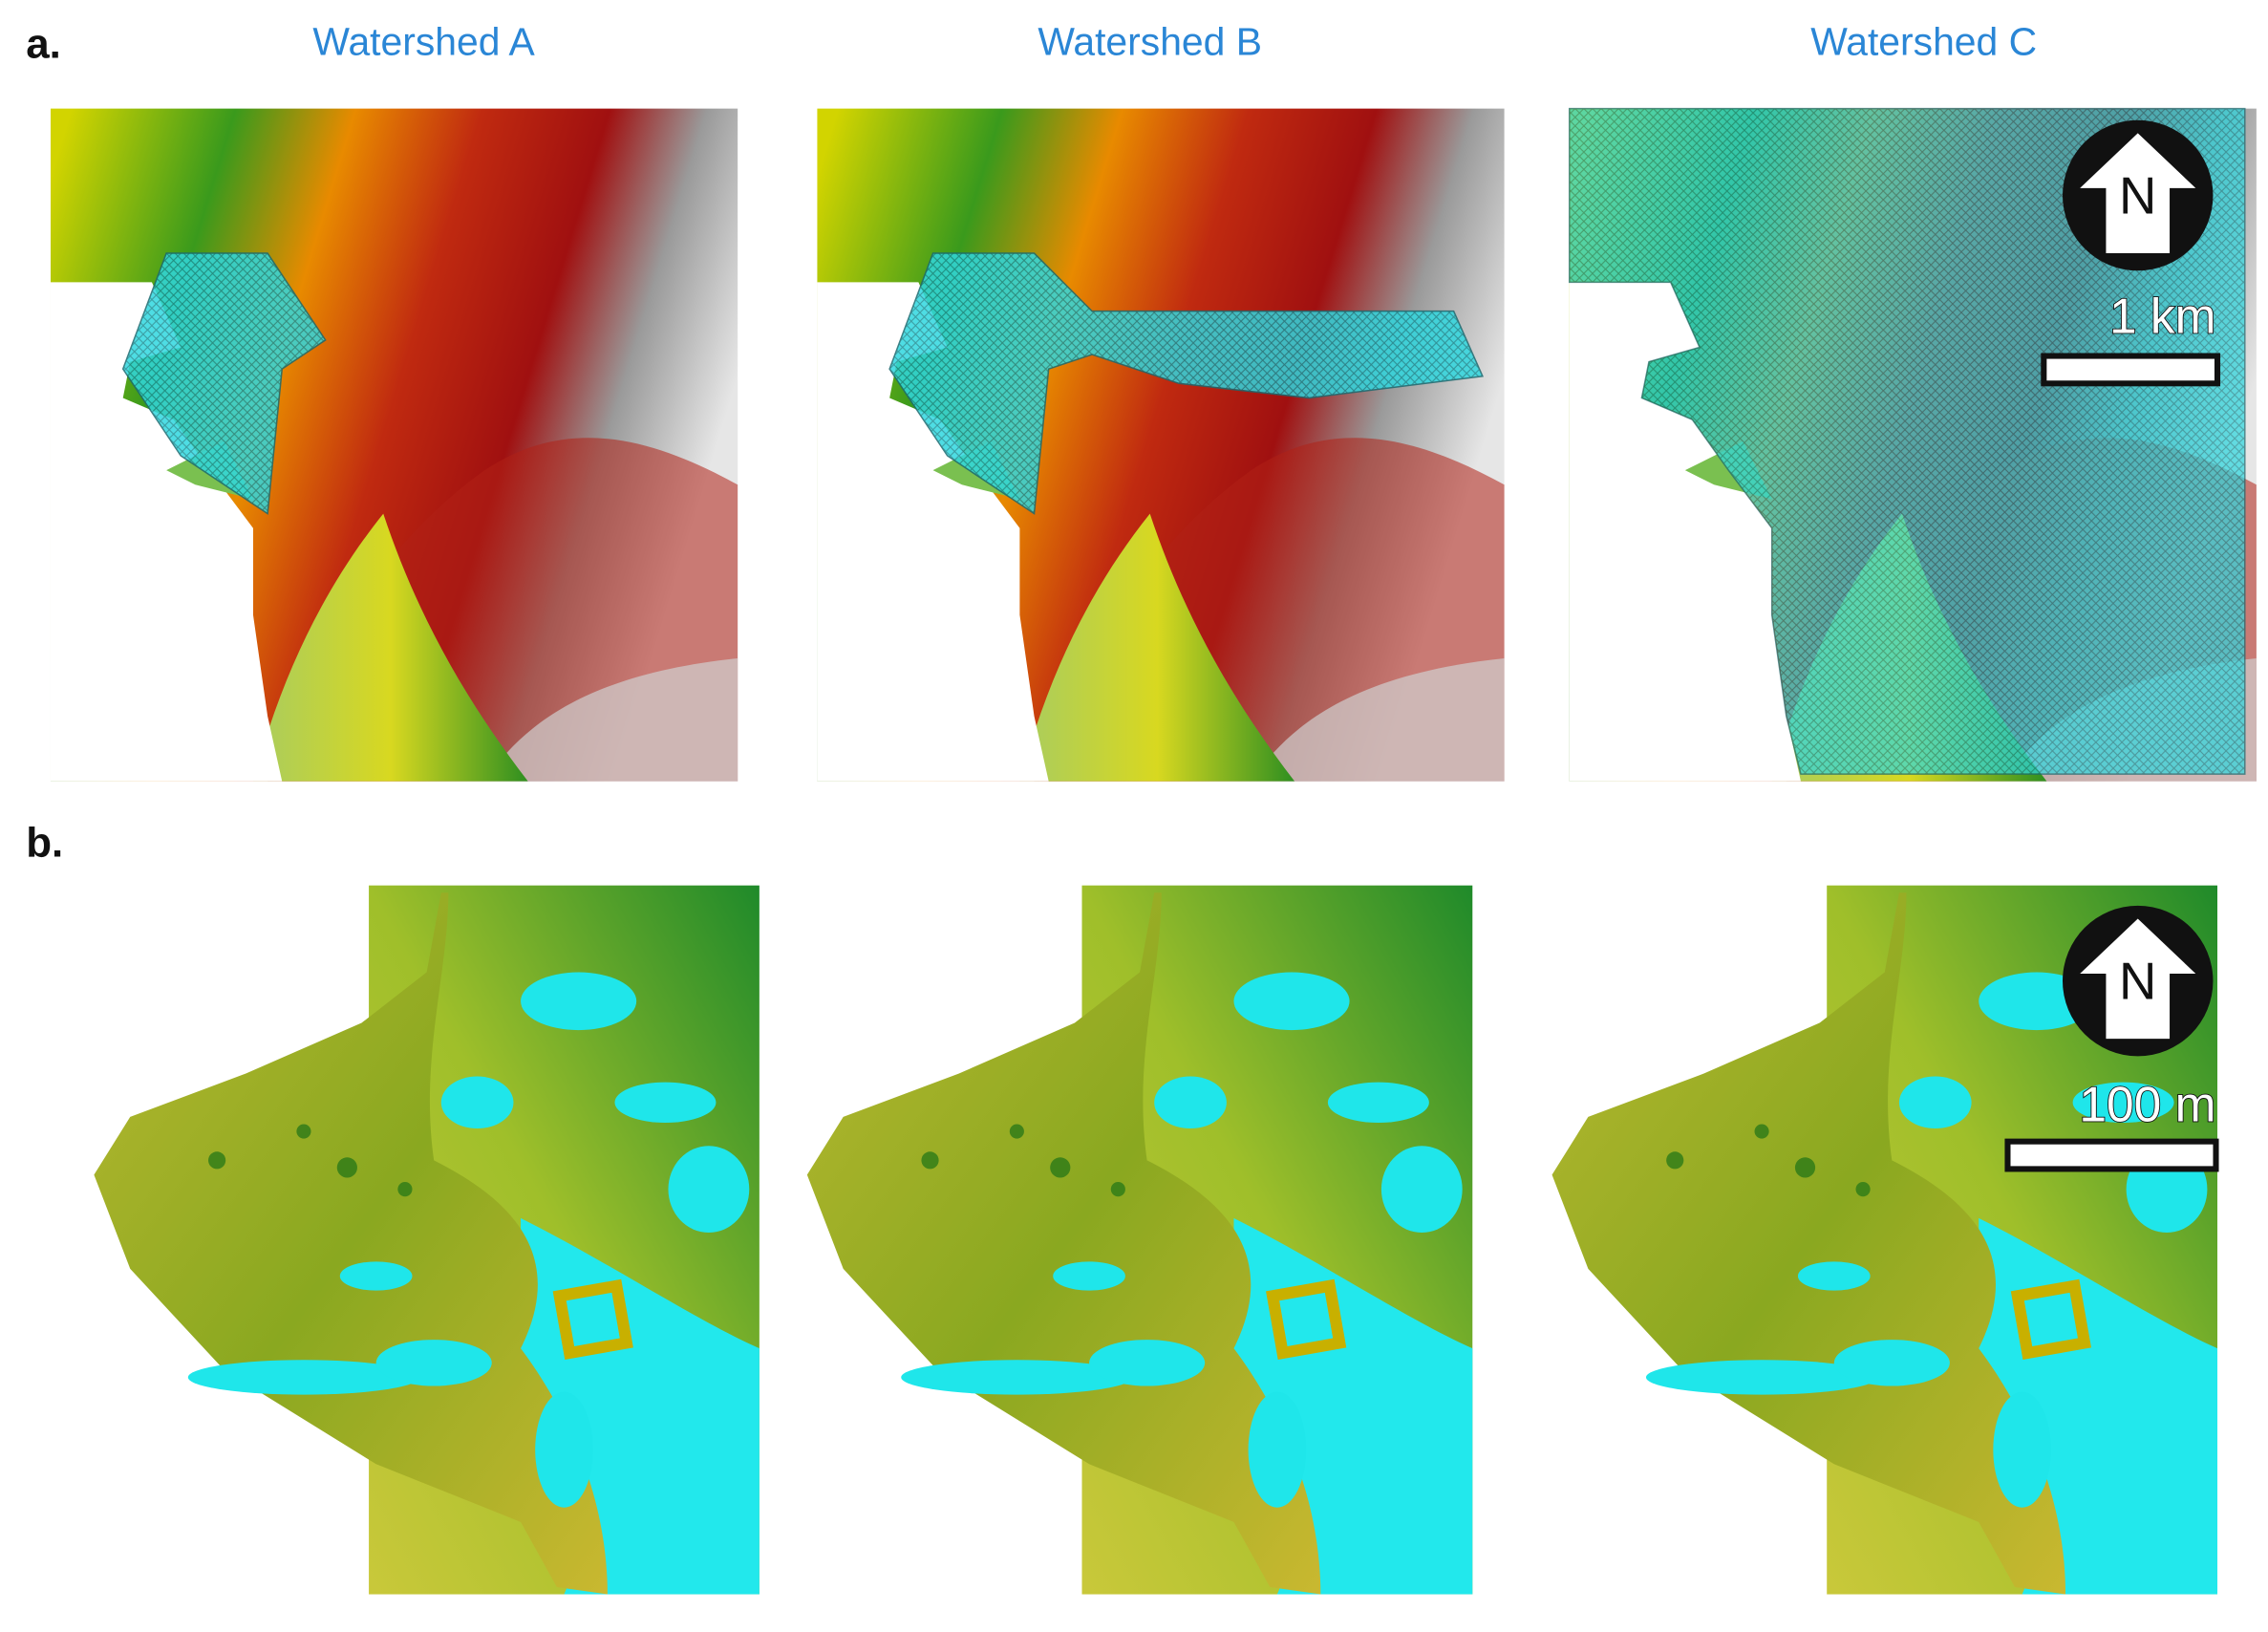 Image resolution: width=2268 pixels, height=1632 pixels. Describe the element at coordinates (1924, 42) in the screenshot. I see `panel-title: Watershed C` at that location.